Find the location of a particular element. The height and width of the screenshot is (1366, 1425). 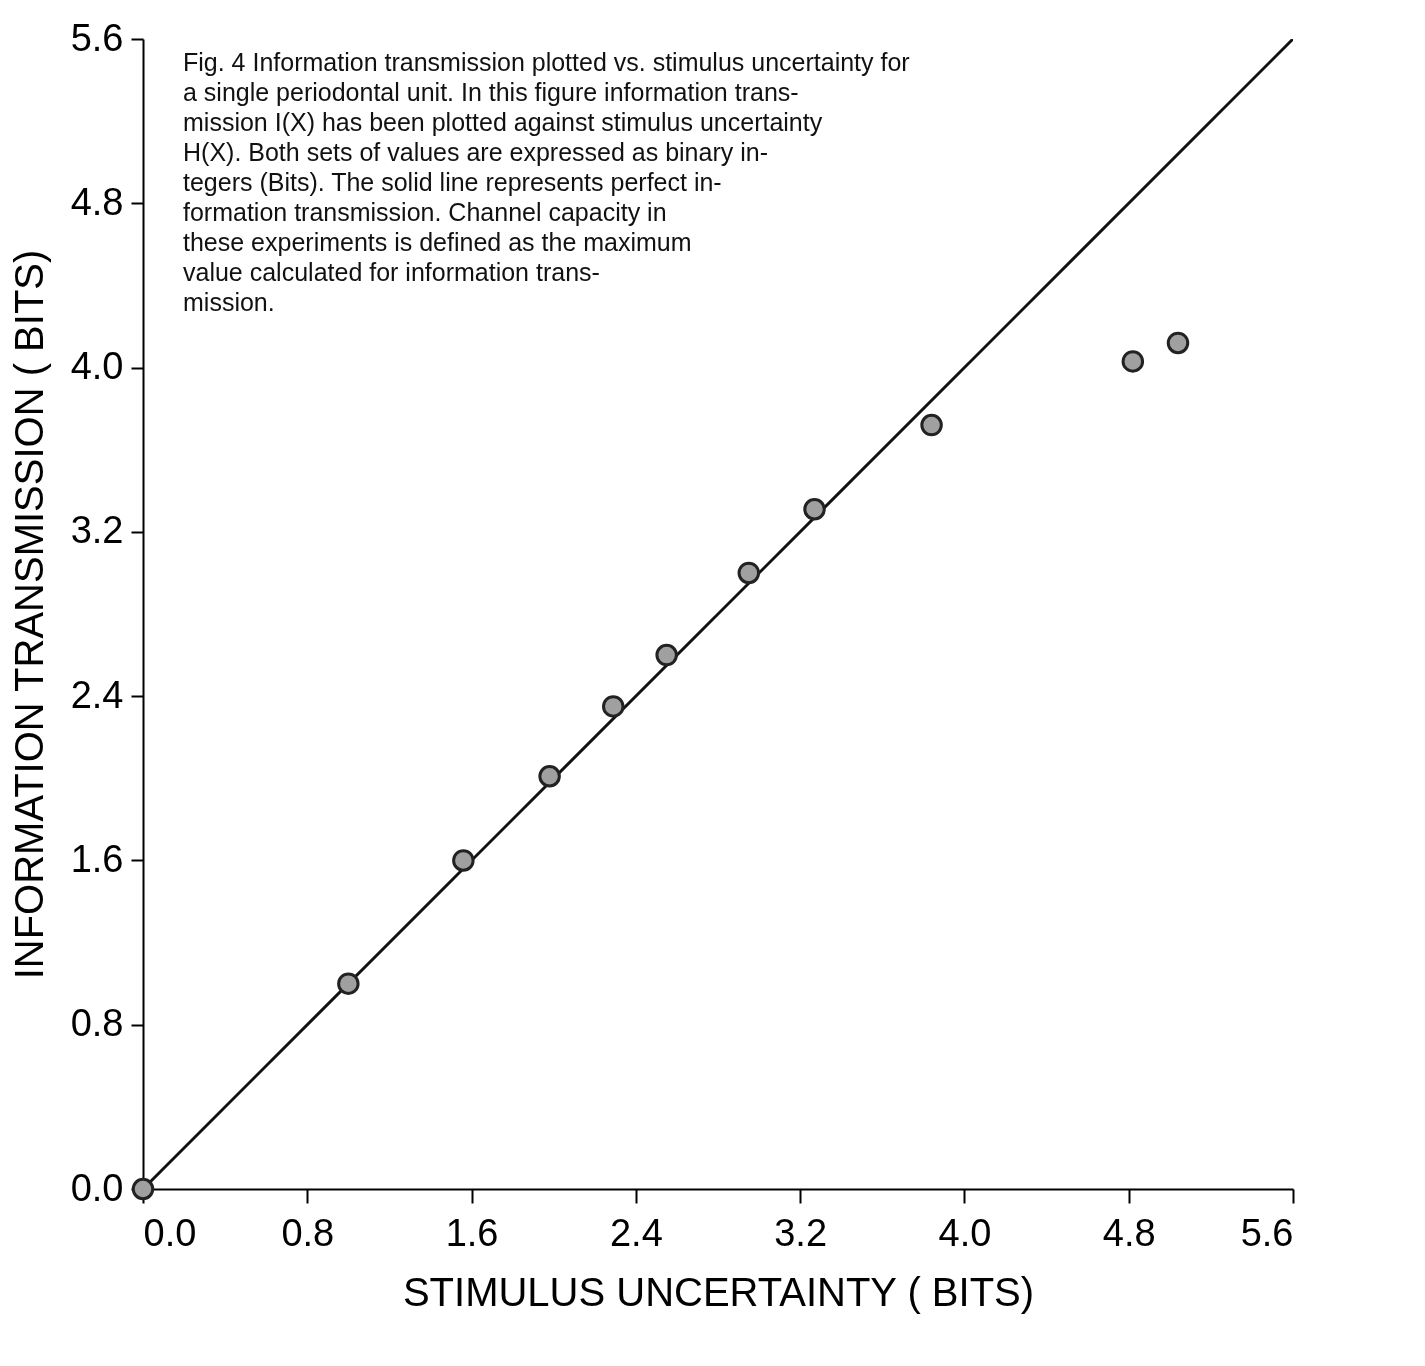

x-tick-label: 4.8 is located at coordinates (1129, 1232).